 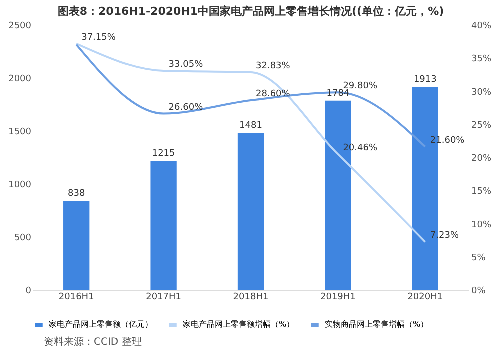 I want to click on y-tick-label: 0, so click(x=29, y=291).